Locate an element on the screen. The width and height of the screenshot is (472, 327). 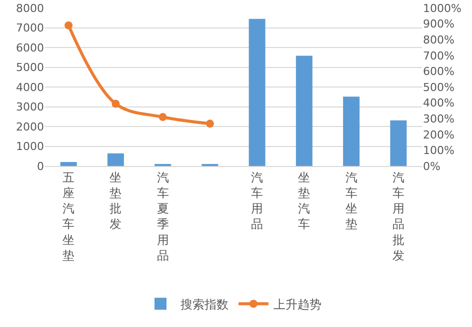
x-tick-label: 汽车用品 is located at coordinates (257, 201).